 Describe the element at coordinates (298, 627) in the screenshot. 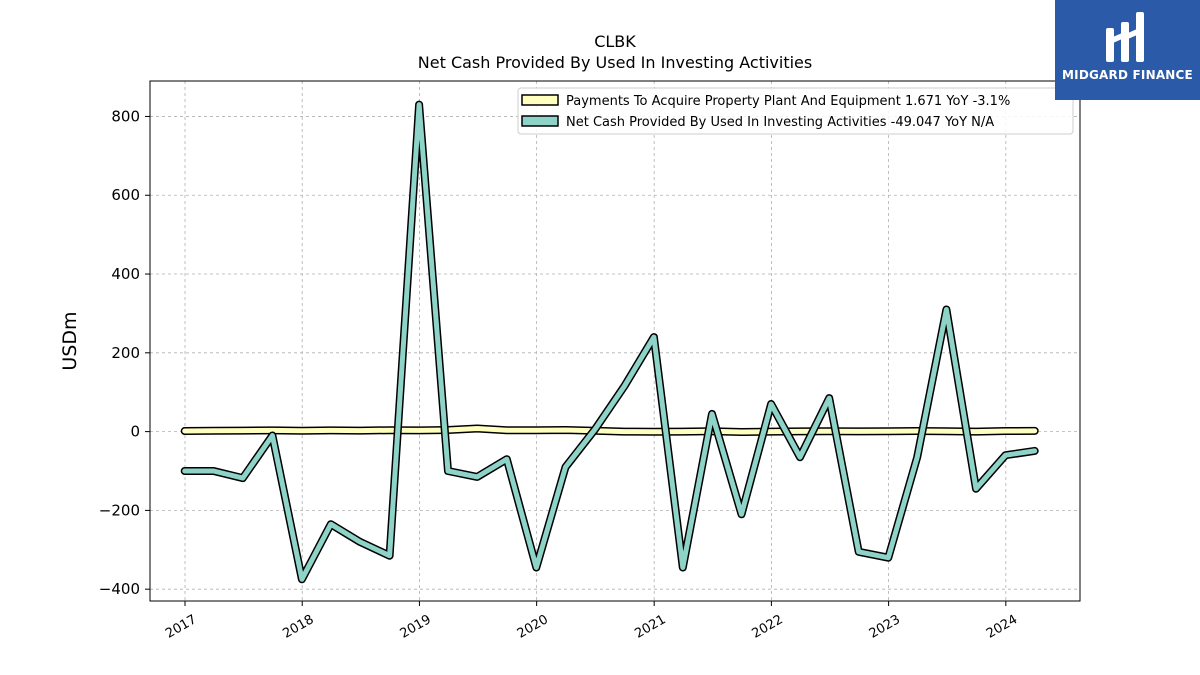

I see `x-tick-label: 2018` at that location.